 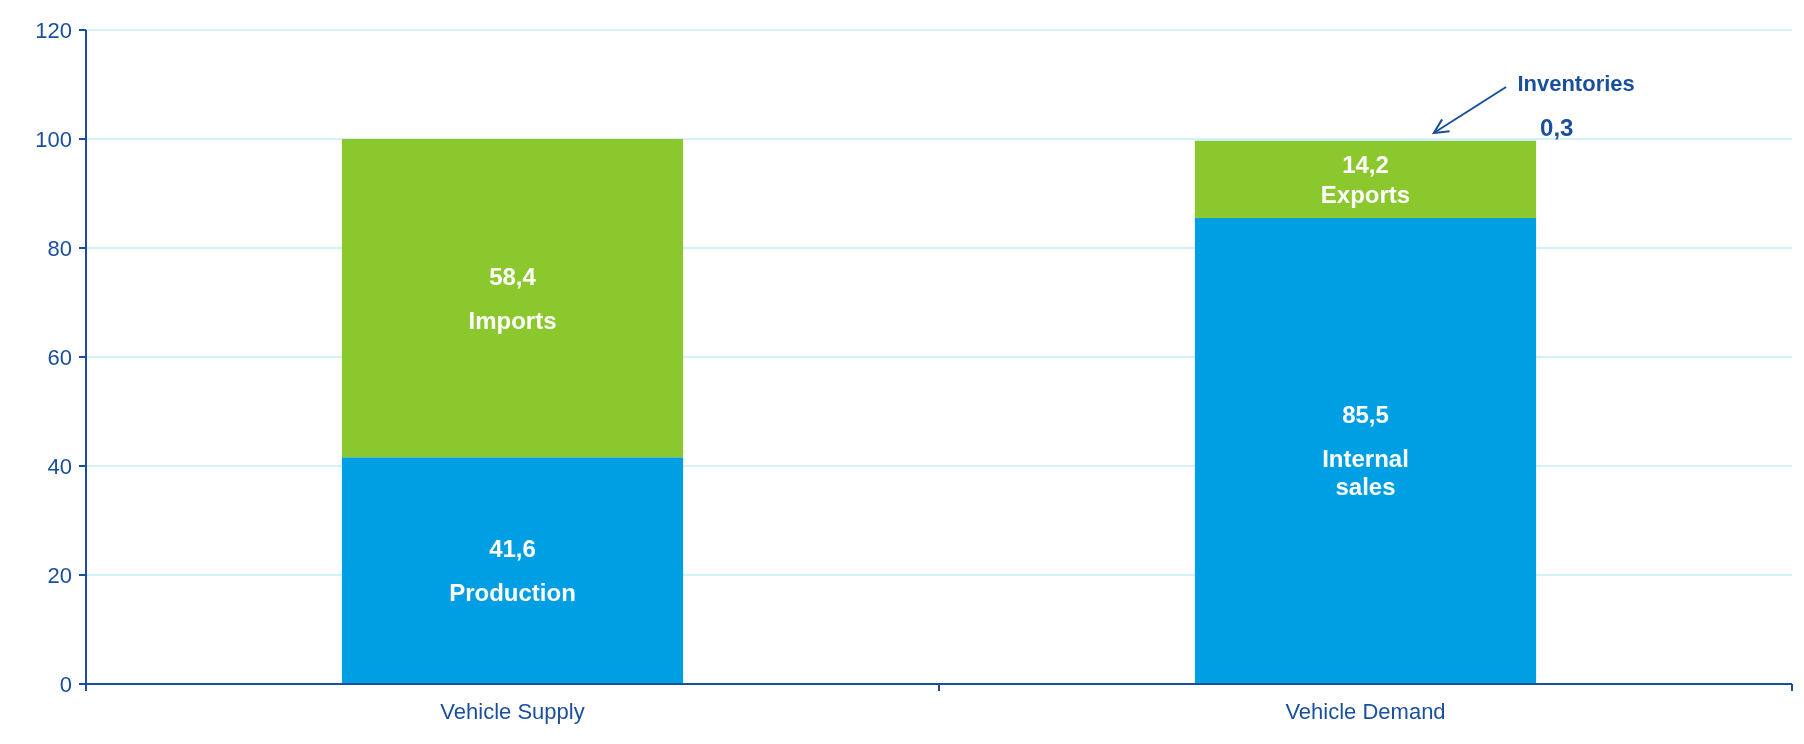 What do you see at coordinates (1365, 711) in the screenshot?
I see `x-tick-label: Vehicle Demand` at bounding box center [1365, 711].